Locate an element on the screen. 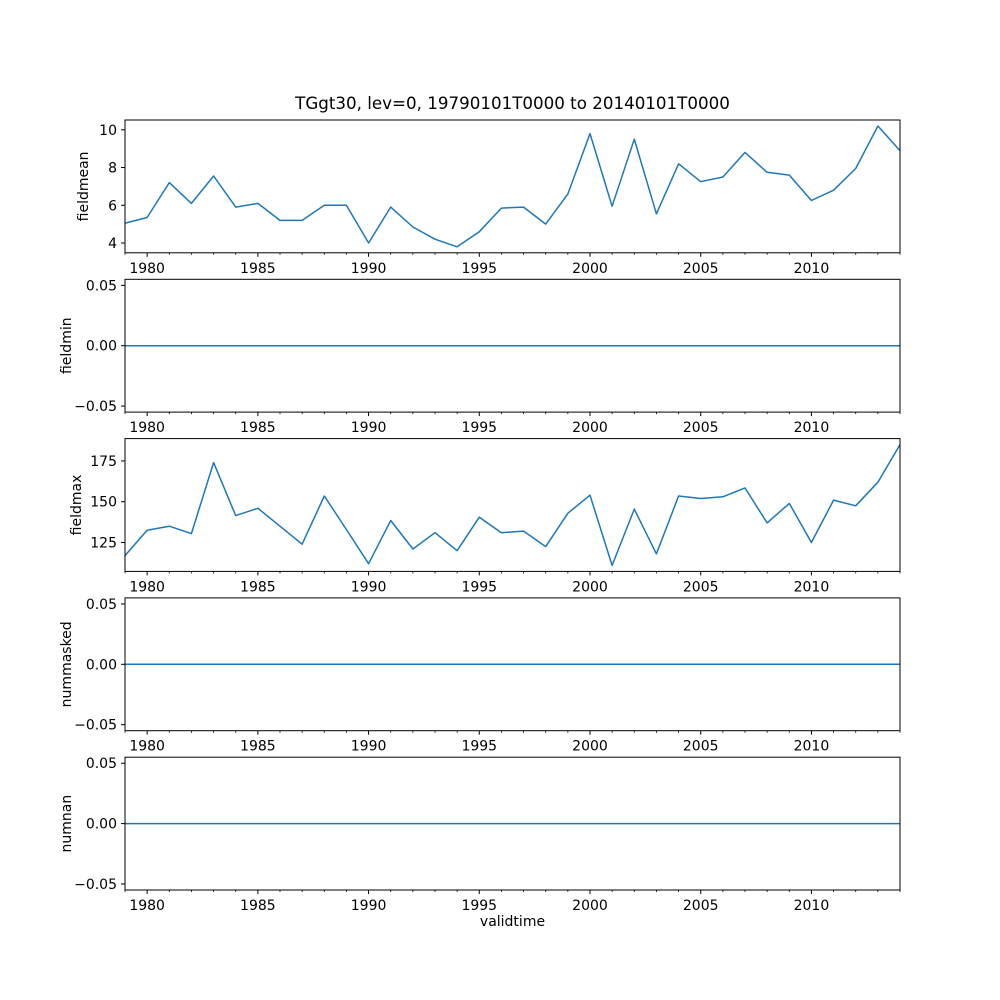 The image size is (1000, 1000). x-axis-label: validtime is located at coordinates (512, 922).